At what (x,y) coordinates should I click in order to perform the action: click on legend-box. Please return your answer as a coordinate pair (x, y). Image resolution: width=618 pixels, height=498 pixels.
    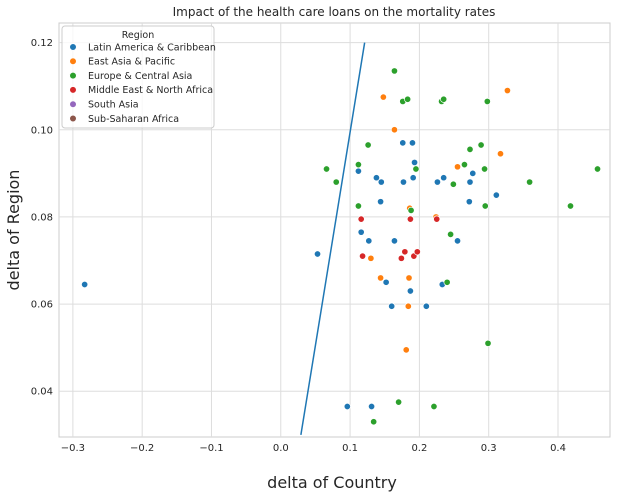
    Looking at the image, I should click on (138, 77).